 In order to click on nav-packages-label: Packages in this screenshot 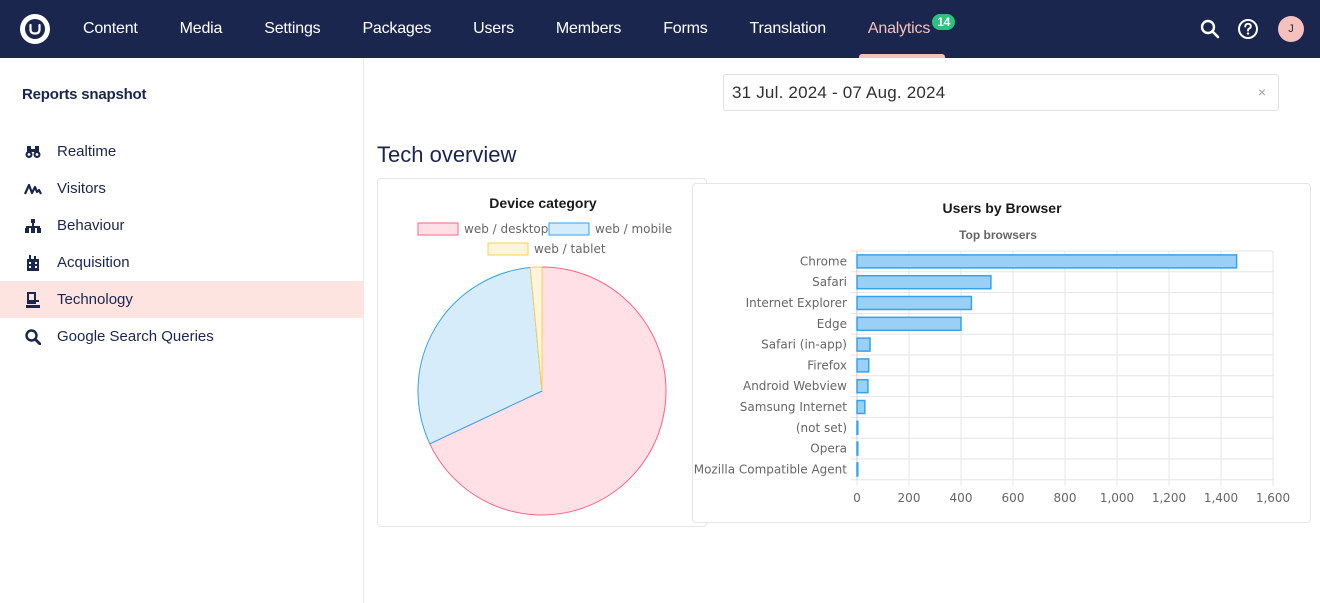, I will do `click(397, 28)`.